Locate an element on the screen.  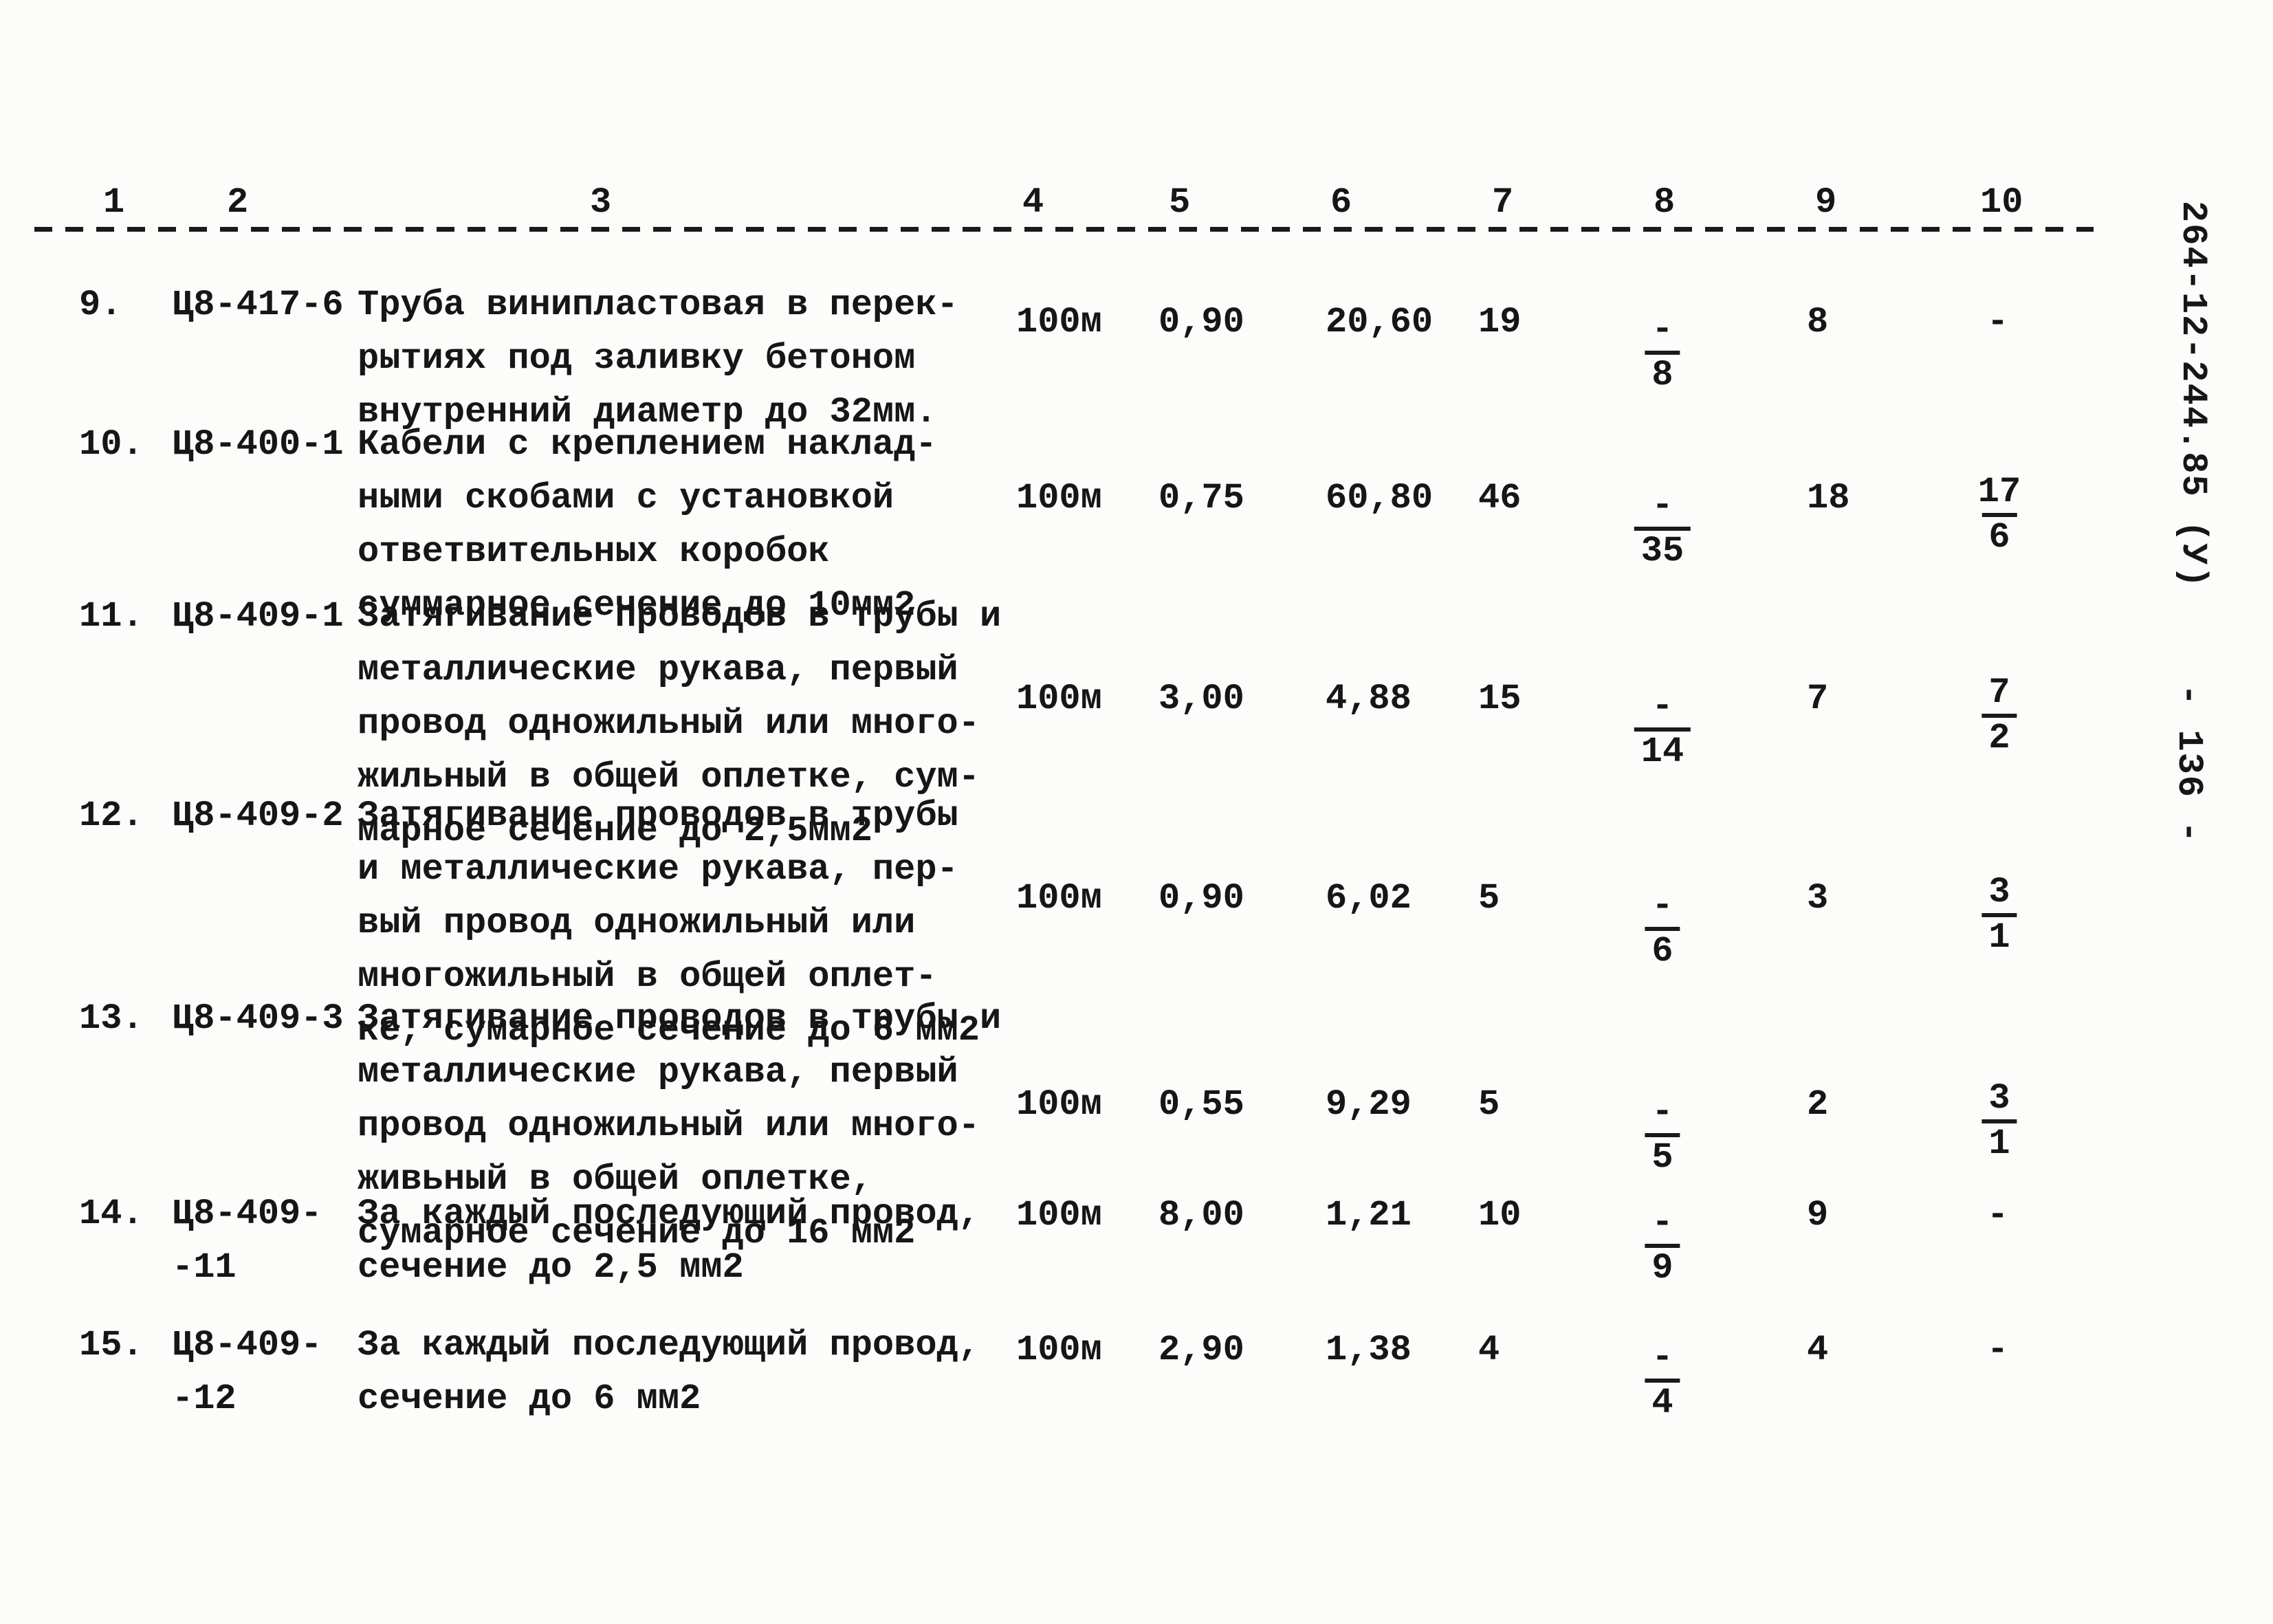
col8-fraction: -14 is located at coordinates (1662, 729).